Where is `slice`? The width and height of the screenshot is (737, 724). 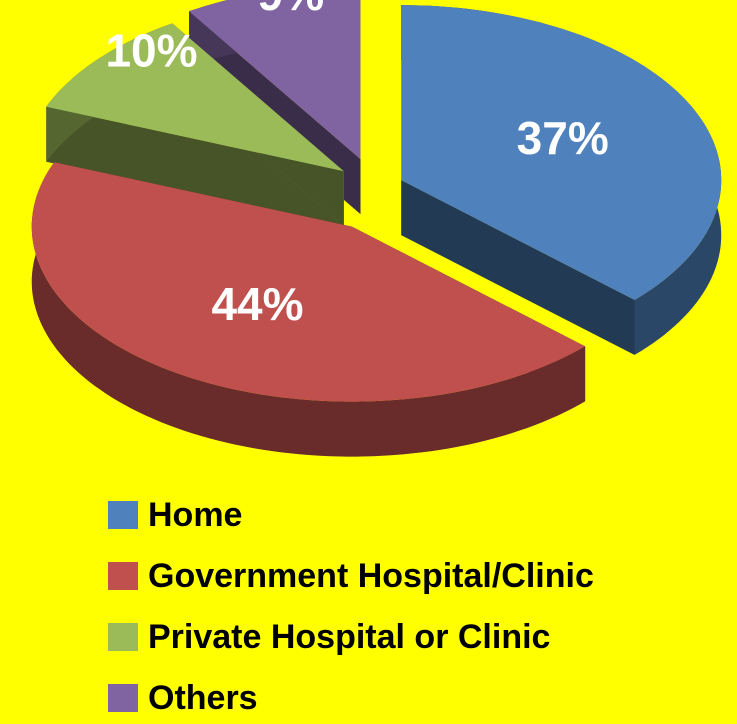 slice is located at coordinates (195, 125).